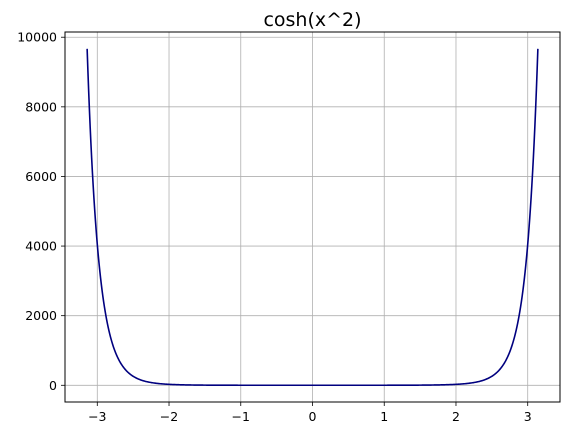 The width and height of the screenshot is (569, 437). I want to click on y-tick-label: 0, so click(53, 385).